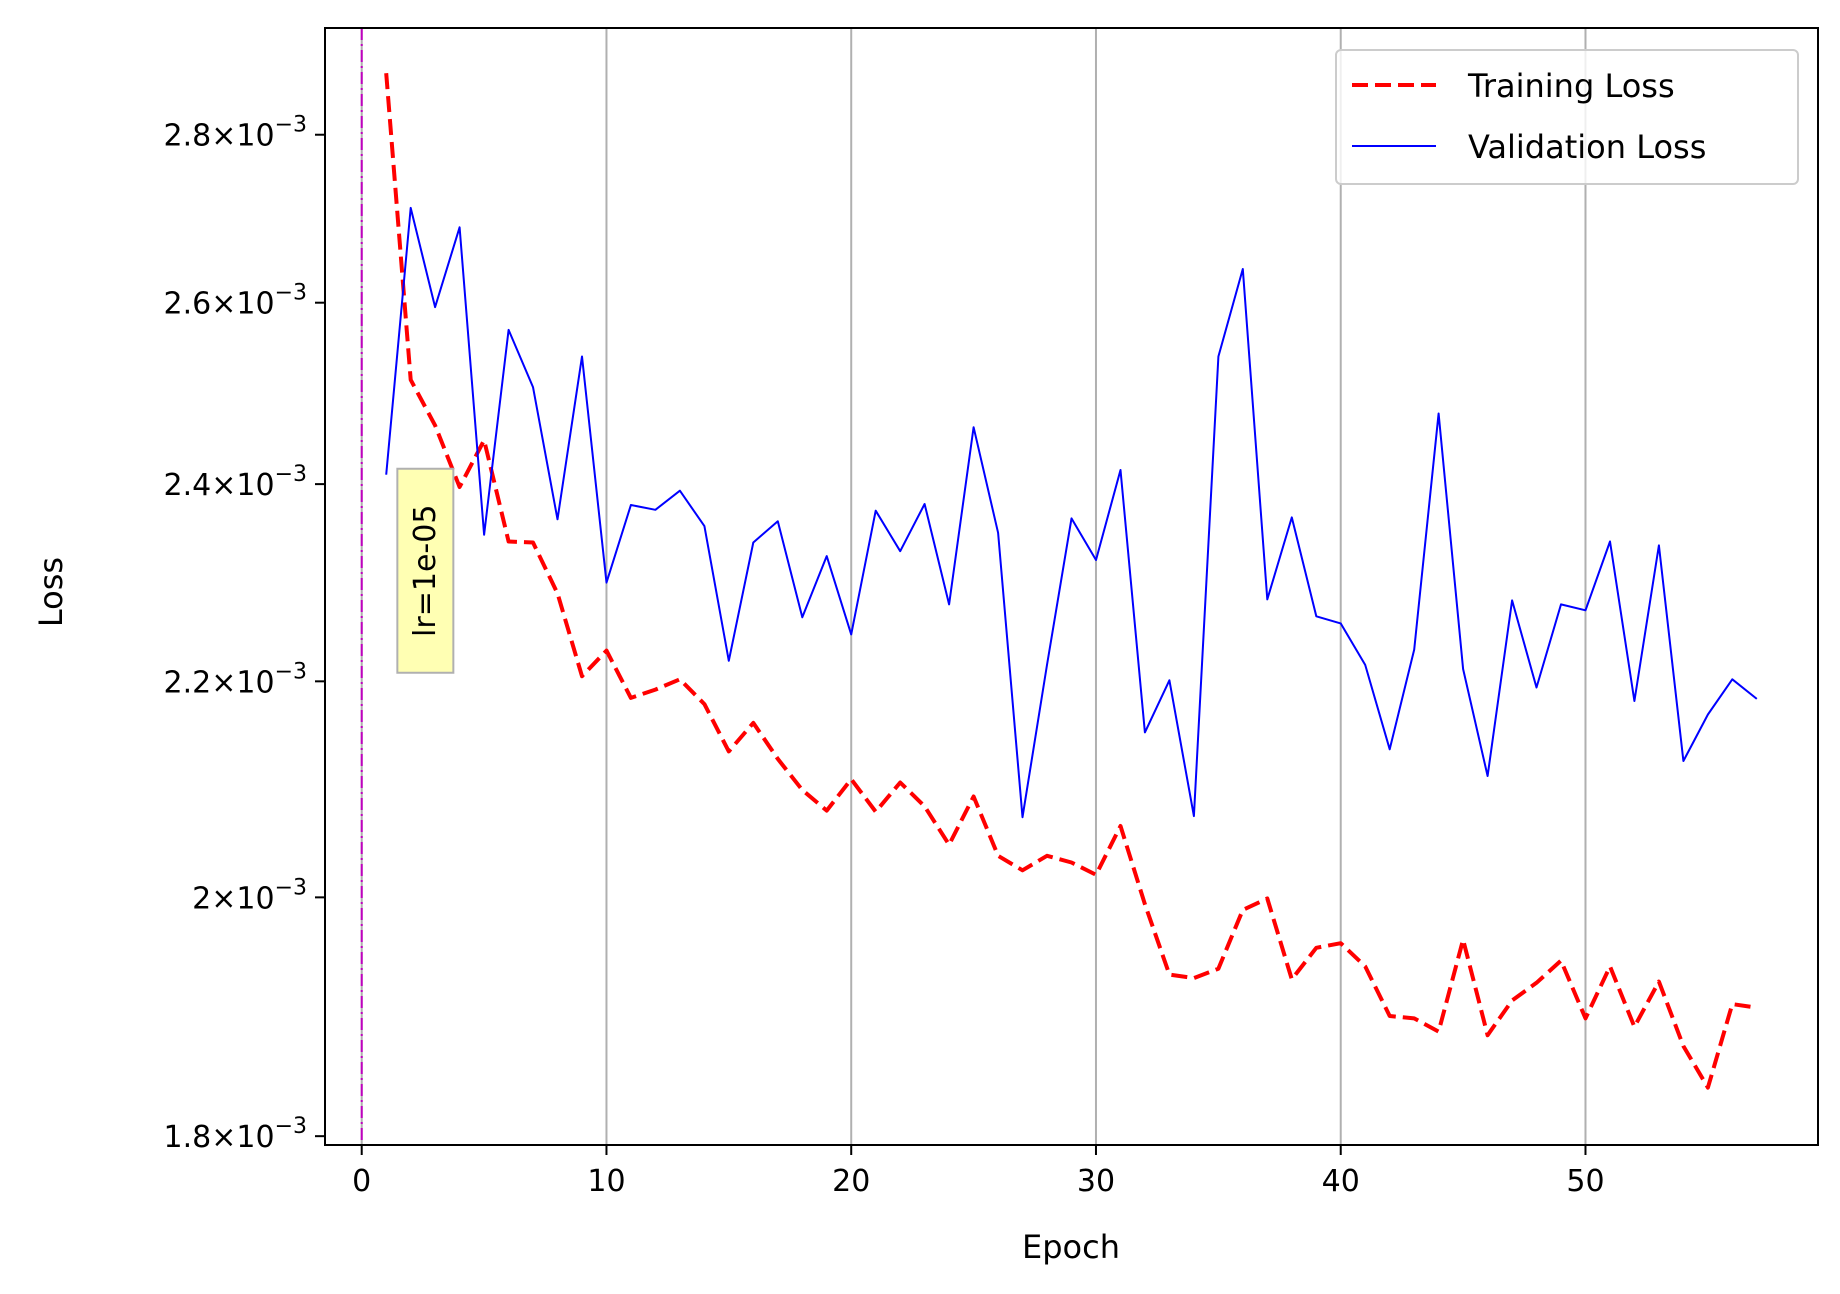  I want to click on y-tick-label: 2.2×10⁻³, so click(235, 679).